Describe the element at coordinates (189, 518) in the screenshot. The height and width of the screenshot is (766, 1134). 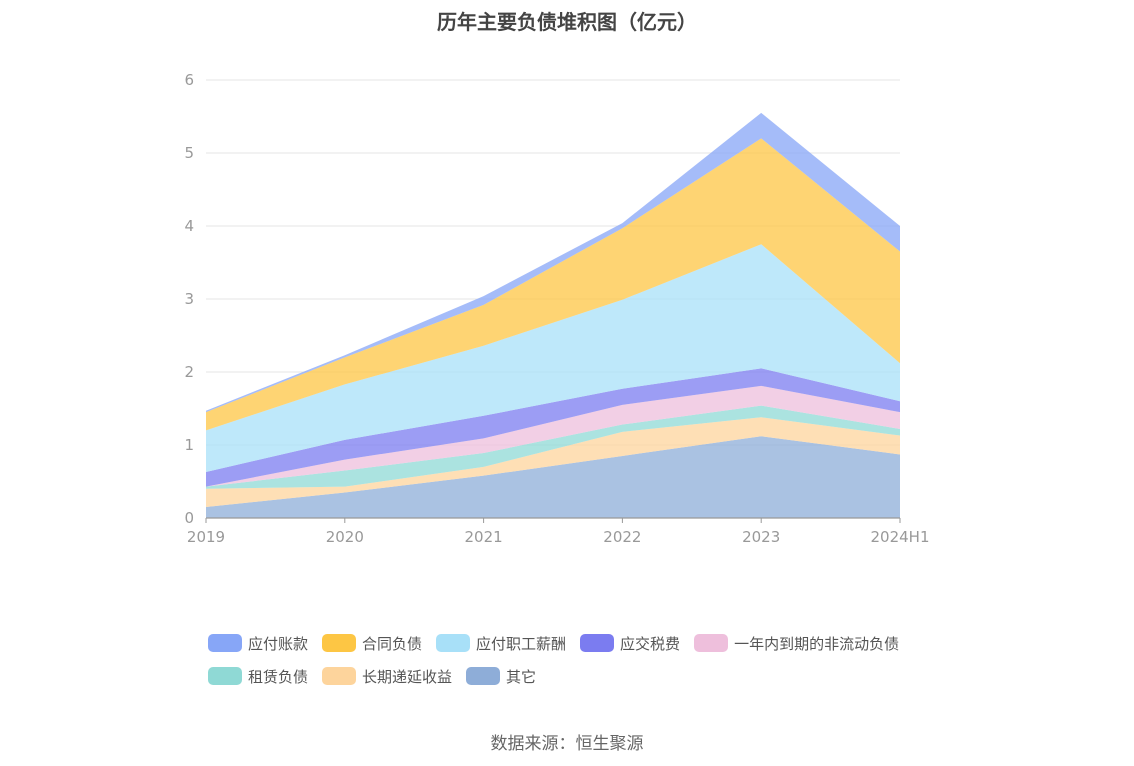
I see `y-tick-label: 0` at that location.